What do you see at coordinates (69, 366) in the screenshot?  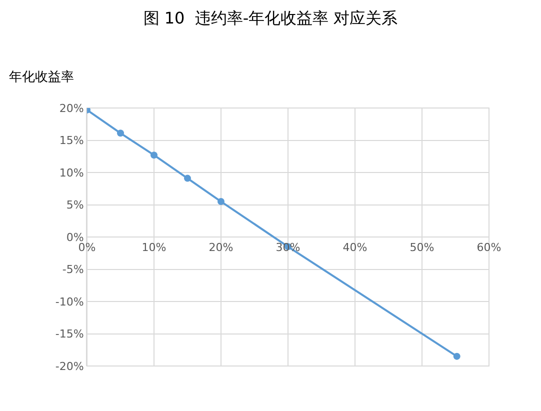 I see `y-tick-label: -20%` at bounding box center [69, 366].